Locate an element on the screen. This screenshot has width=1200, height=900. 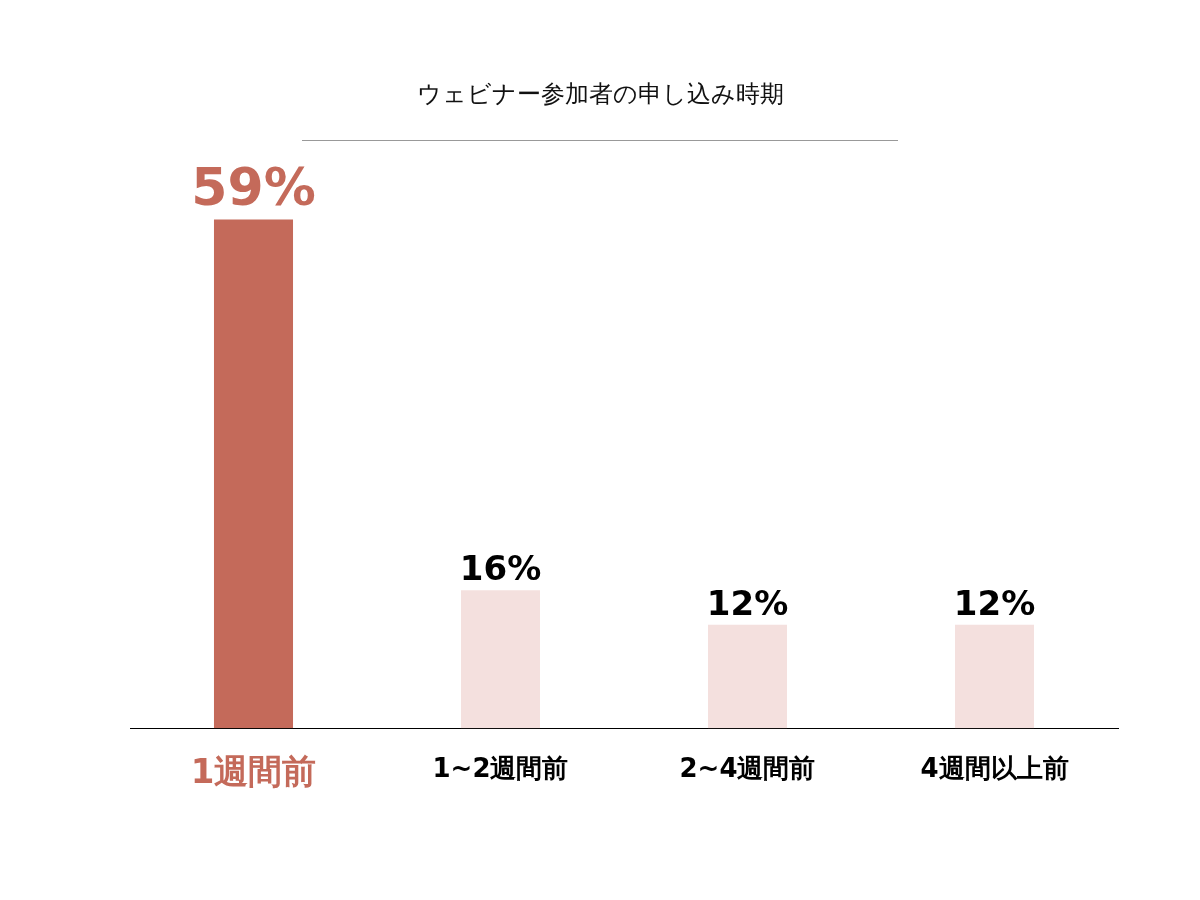
x-tick-label: 4週間以上前 is located at coordinates (994, 767).